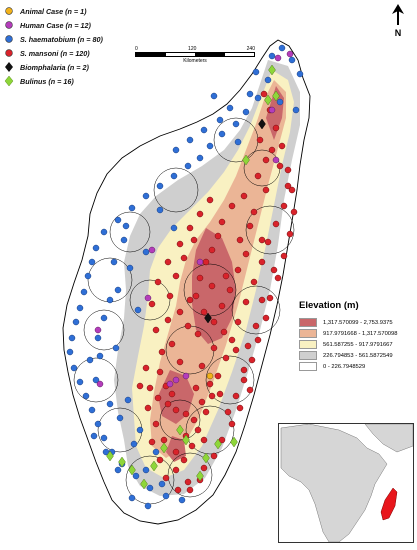 Image resolution: width=417 pixels, height=550 pixels. Describe the element at coordinates (334, 483) in the screenshot. I see `africa-landmass` at that location.